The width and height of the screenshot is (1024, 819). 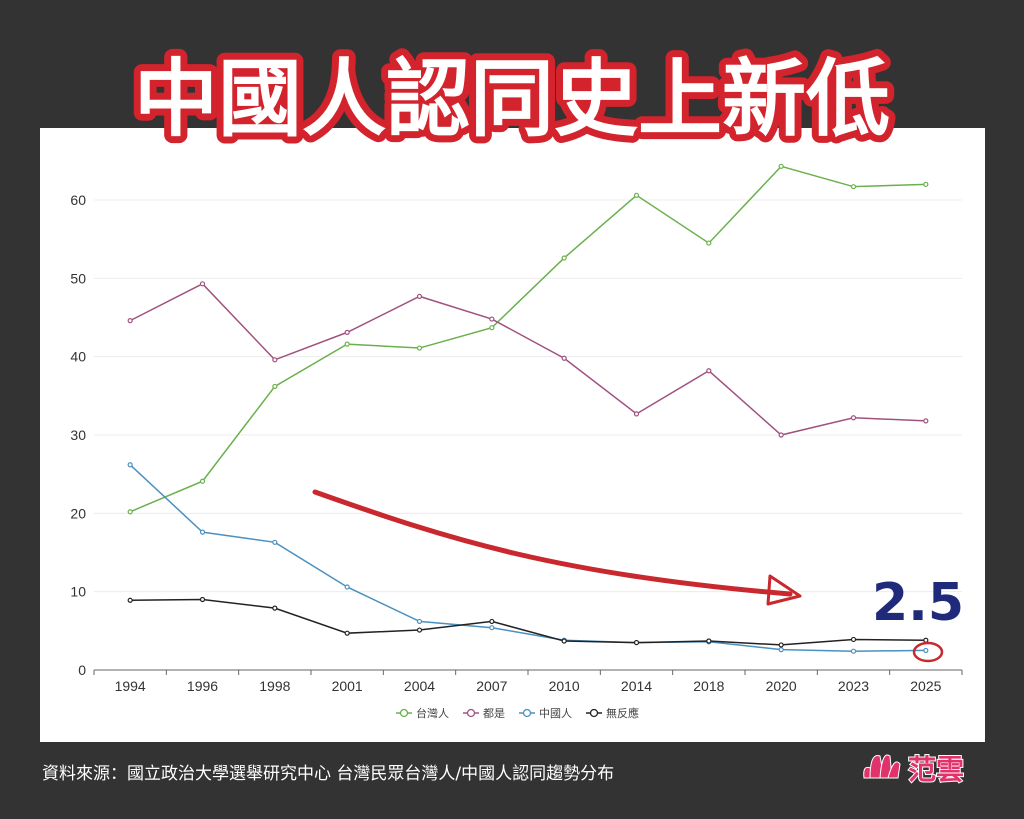 What do you see at coordinates (784, 590) in the screenshot?
I see `annotation-arrow-head` at bounding box center [784, 590].